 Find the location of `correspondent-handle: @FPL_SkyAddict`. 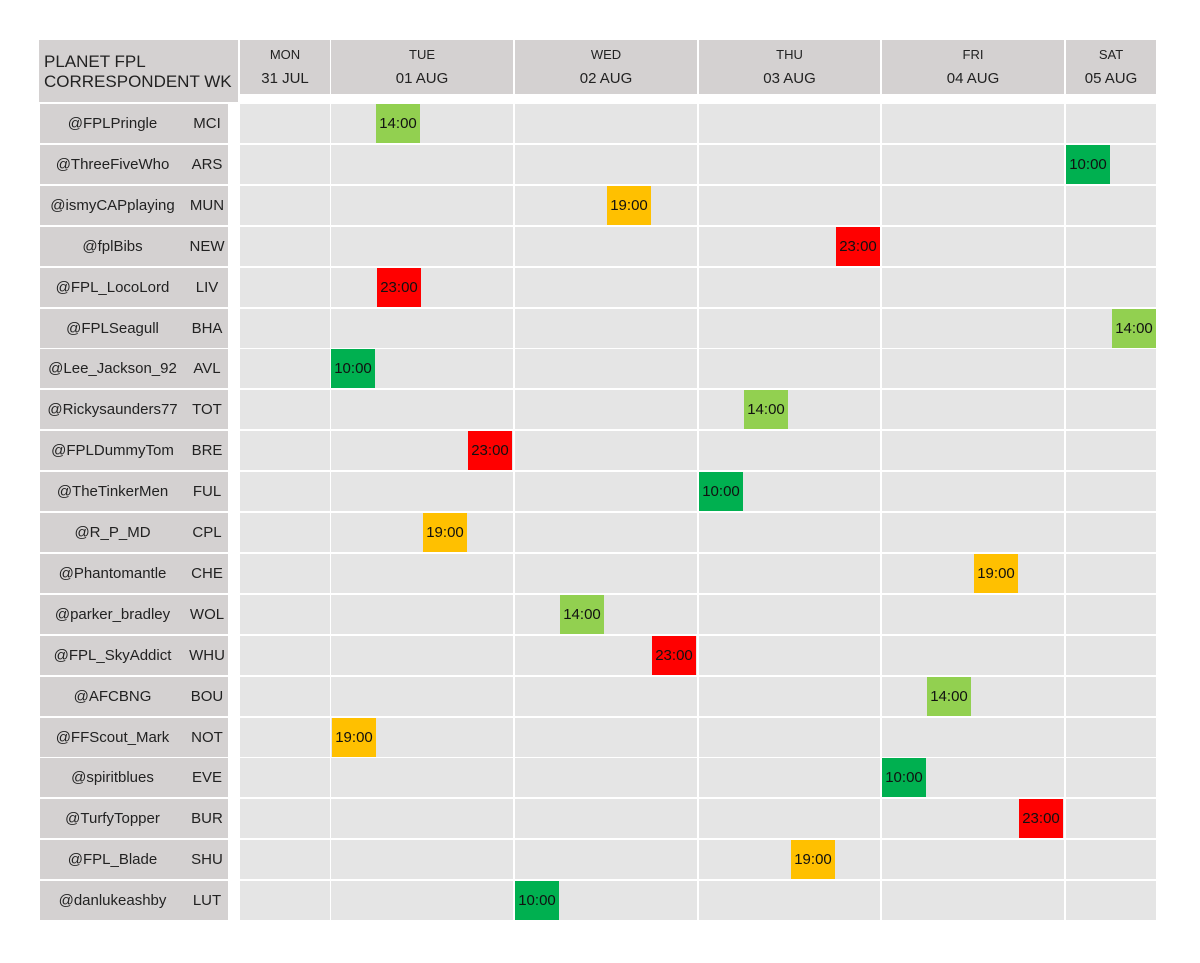

correspondent-handle: @FPL_SkyAddict is located at coordinates (112, 655).